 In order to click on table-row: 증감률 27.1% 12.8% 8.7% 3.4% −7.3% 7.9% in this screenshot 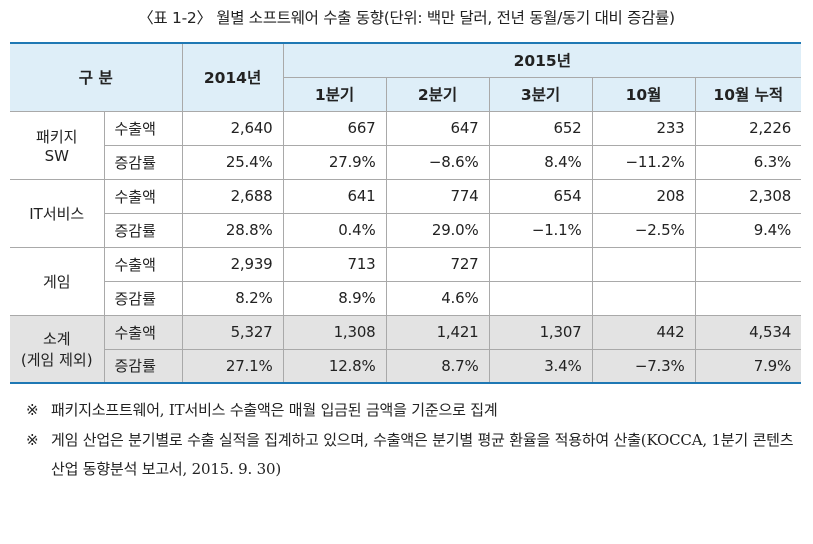, I will do `click(406, 366)`.